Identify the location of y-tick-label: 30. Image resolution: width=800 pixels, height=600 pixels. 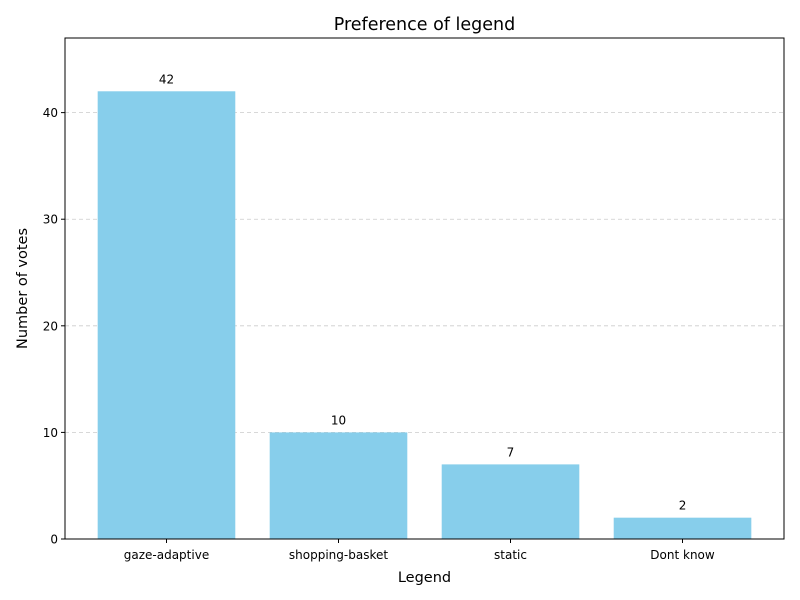
(50, 220).